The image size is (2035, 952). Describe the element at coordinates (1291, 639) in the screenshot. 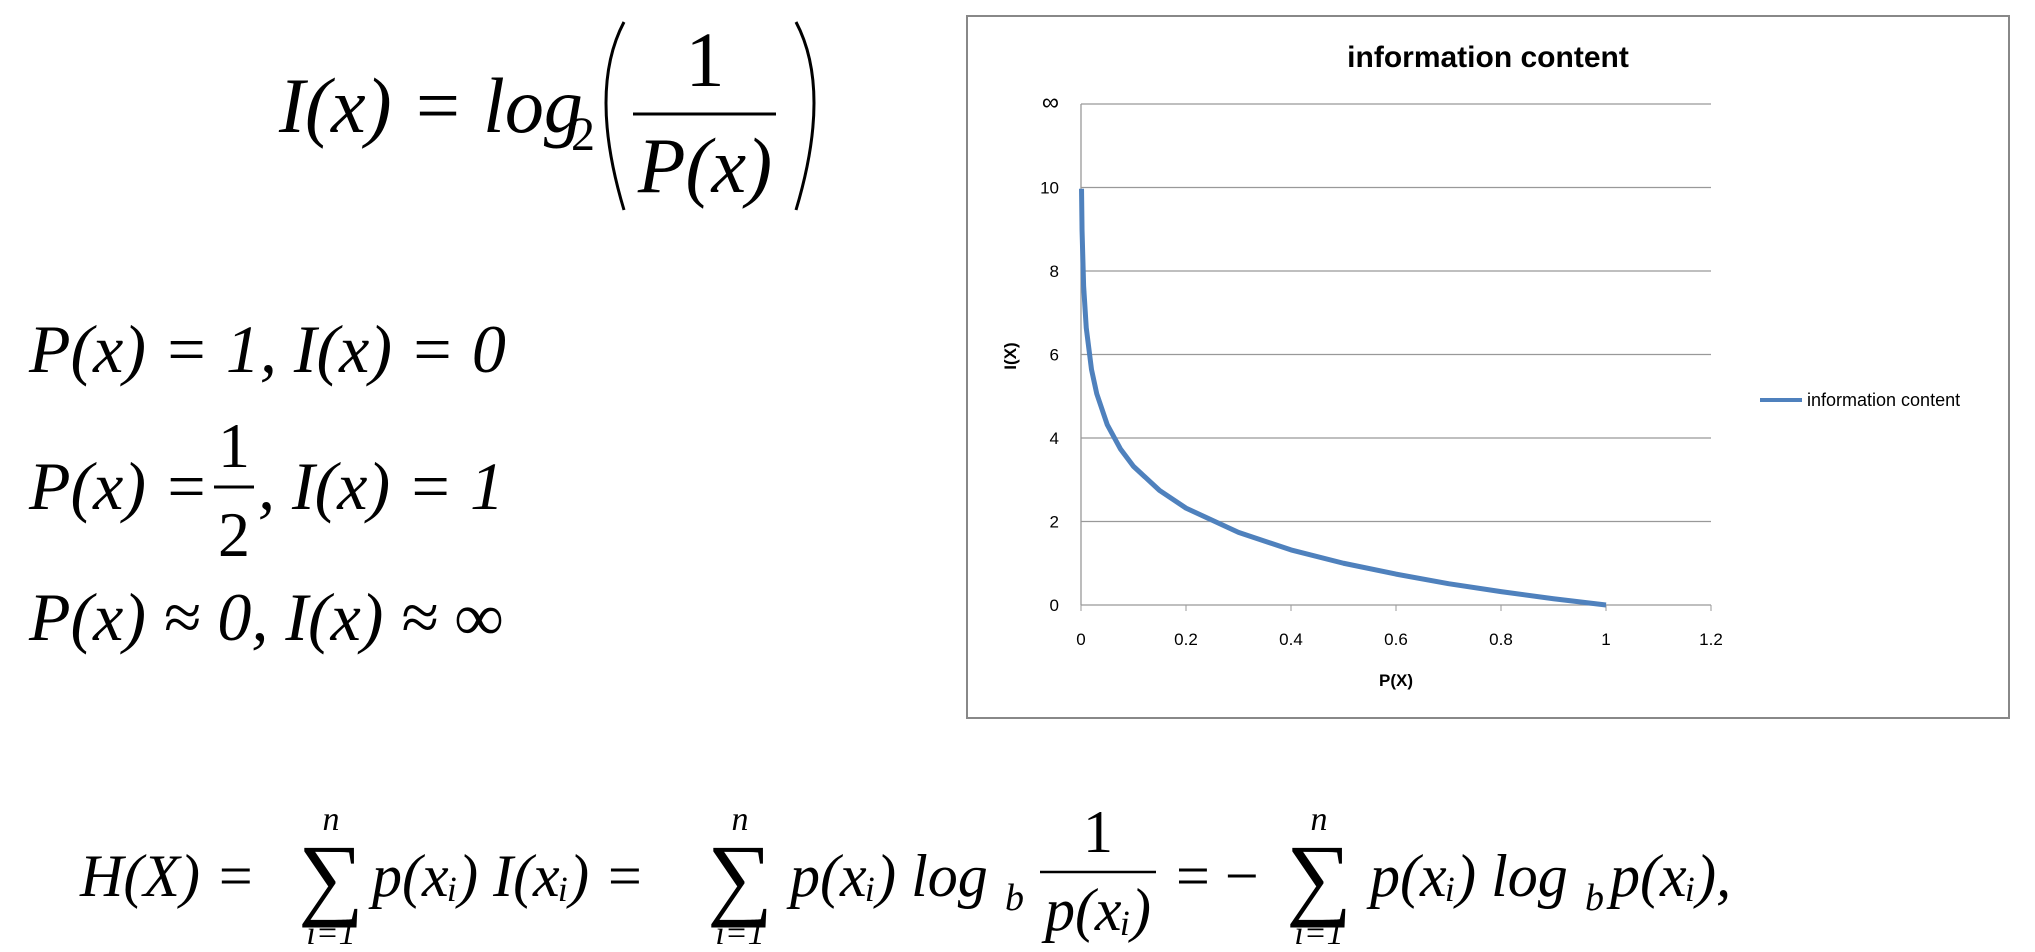

I see `x-tick-label: 0.4` at that location.